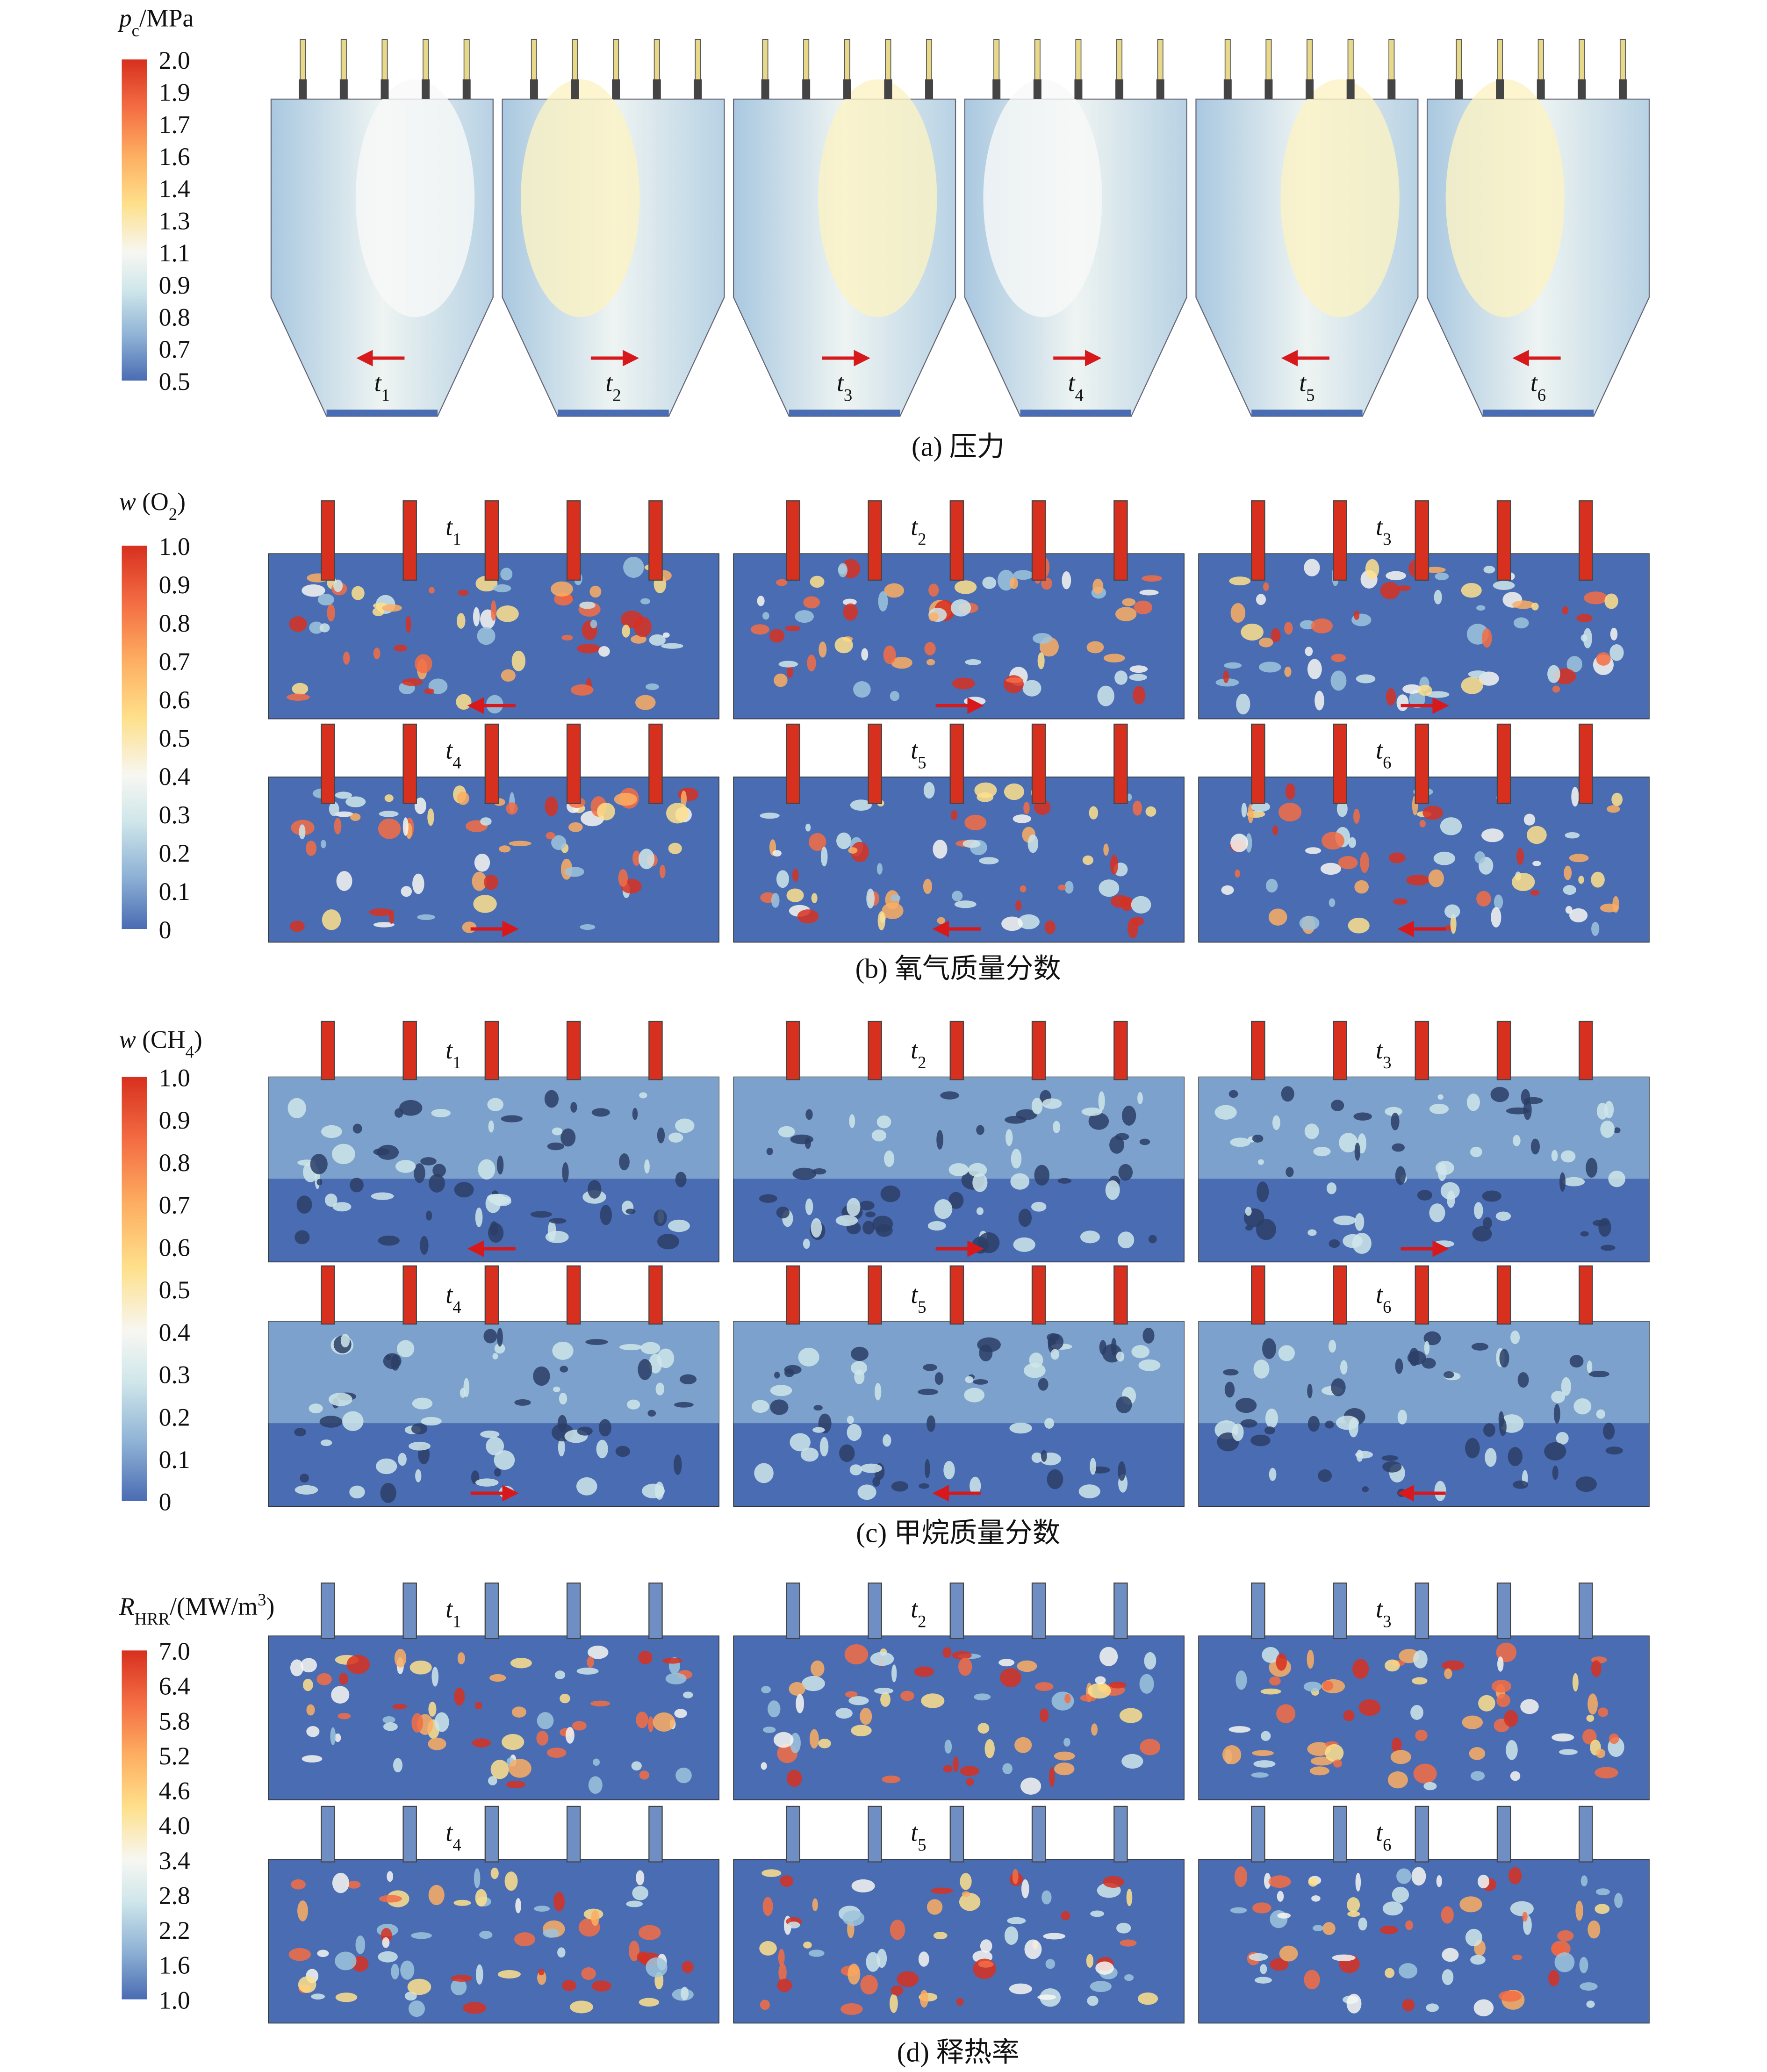  I want to click on colorbar-tick-label: 2.0, so click(174, 60).